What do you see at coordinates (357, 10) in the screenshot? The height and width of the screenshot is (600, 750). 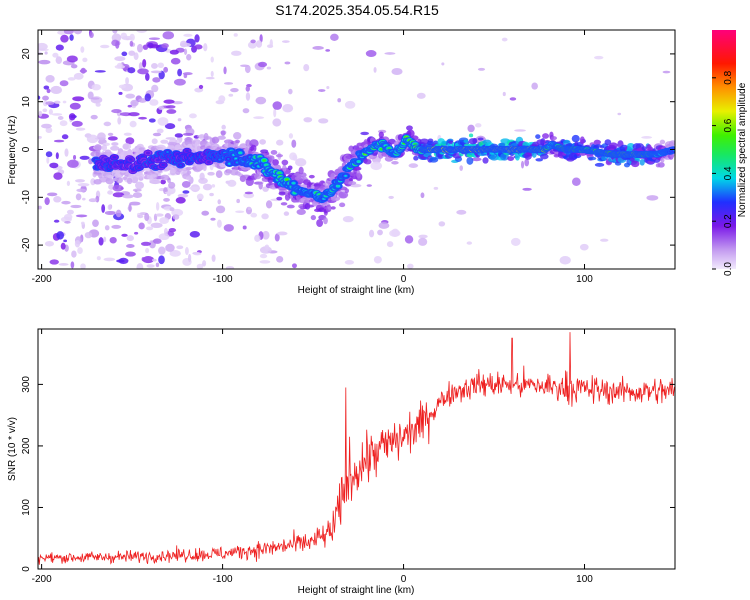 I see `figure-title: S174.2025.354.05.54.R15` at bounding box center [357, 10].